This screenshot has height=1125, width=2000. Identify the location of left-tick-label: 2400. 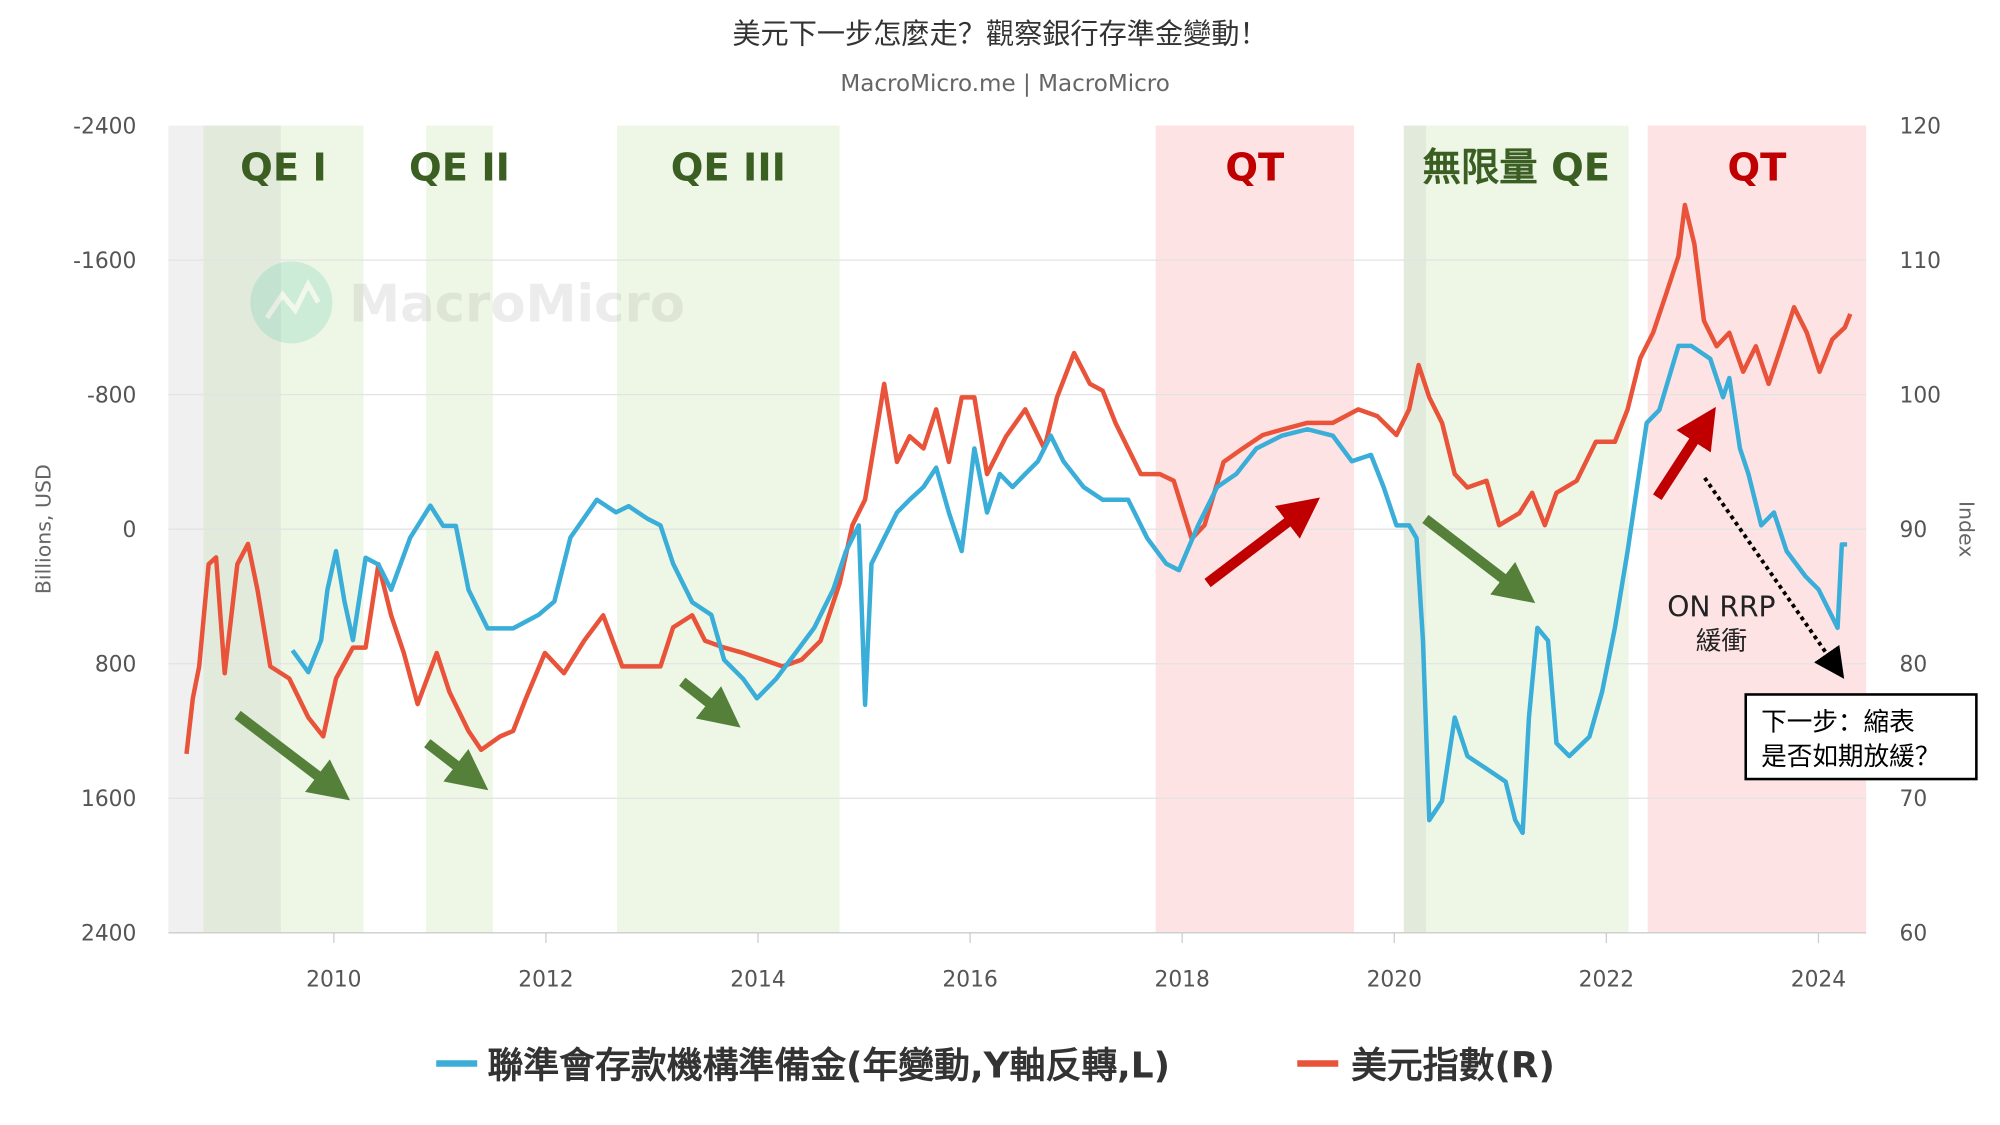
(108, 933).